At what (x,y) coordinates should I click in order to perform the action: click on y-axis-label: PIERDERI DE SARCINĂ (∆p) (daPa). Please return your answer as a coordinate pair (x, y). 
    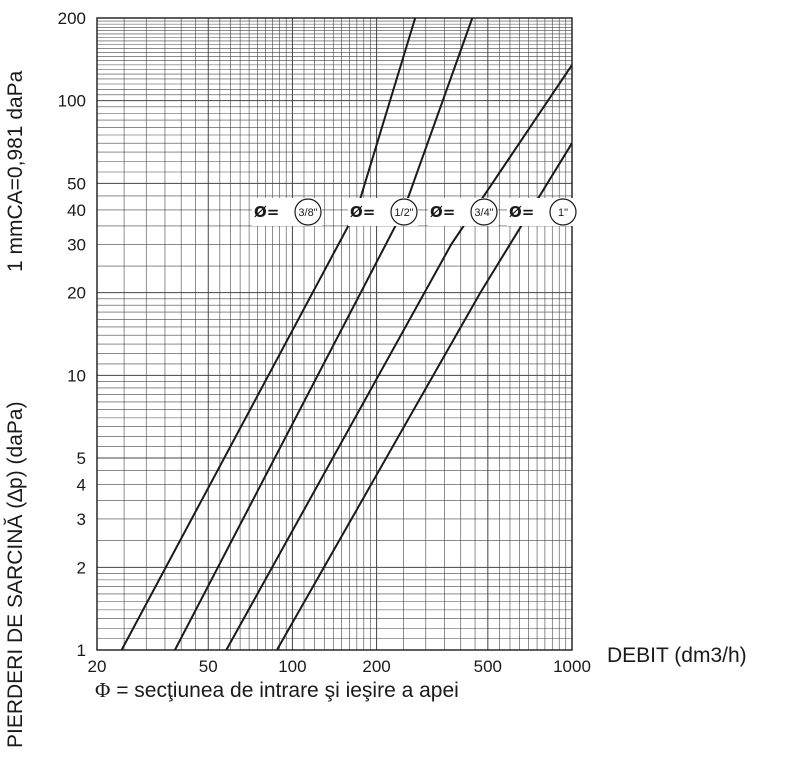
    Looking at the image, I should click on (15, 574).